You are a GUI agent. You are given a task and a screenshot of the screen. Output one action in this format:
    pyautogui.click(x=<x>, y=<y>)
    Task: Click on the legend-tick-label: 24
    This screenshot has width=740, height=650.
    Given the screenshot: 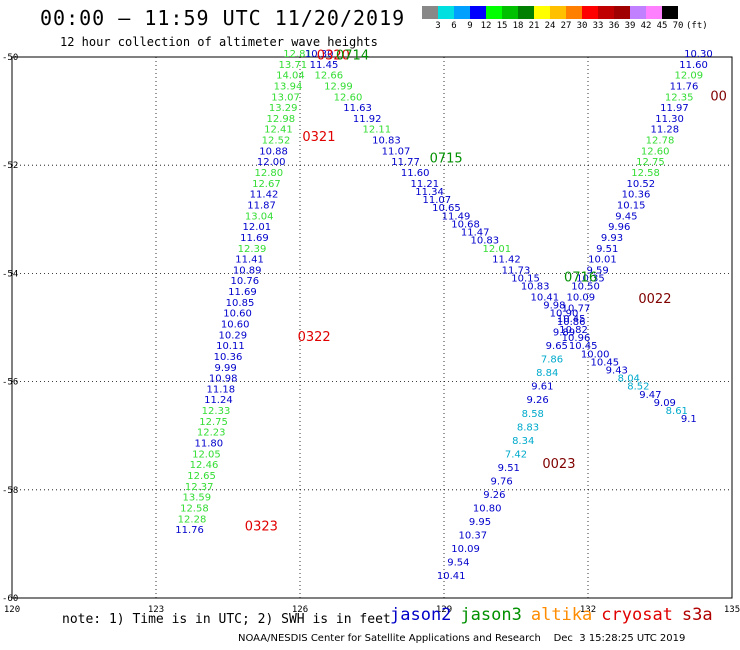 What is the action you would take?
    pyautogui.click(x=550, y=26)
    